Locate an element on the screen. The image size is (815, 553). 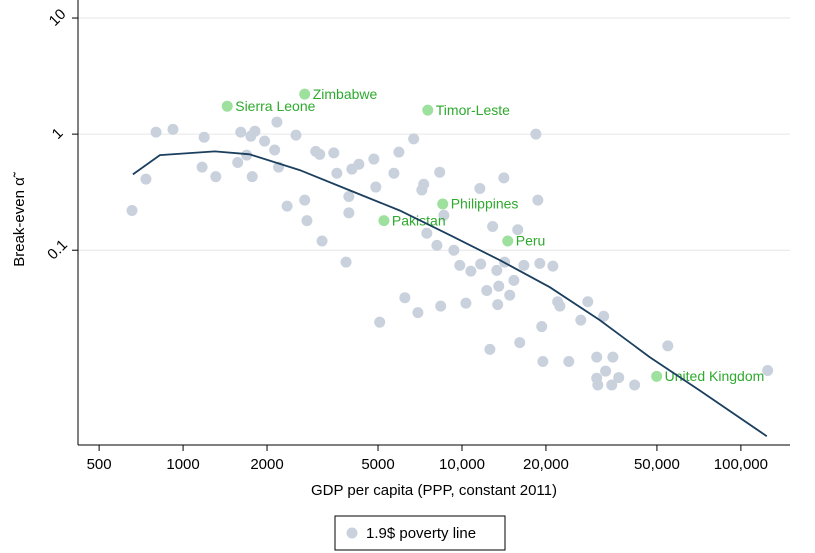
x-tick-label: 1000 is located at coordinates (182, 464).